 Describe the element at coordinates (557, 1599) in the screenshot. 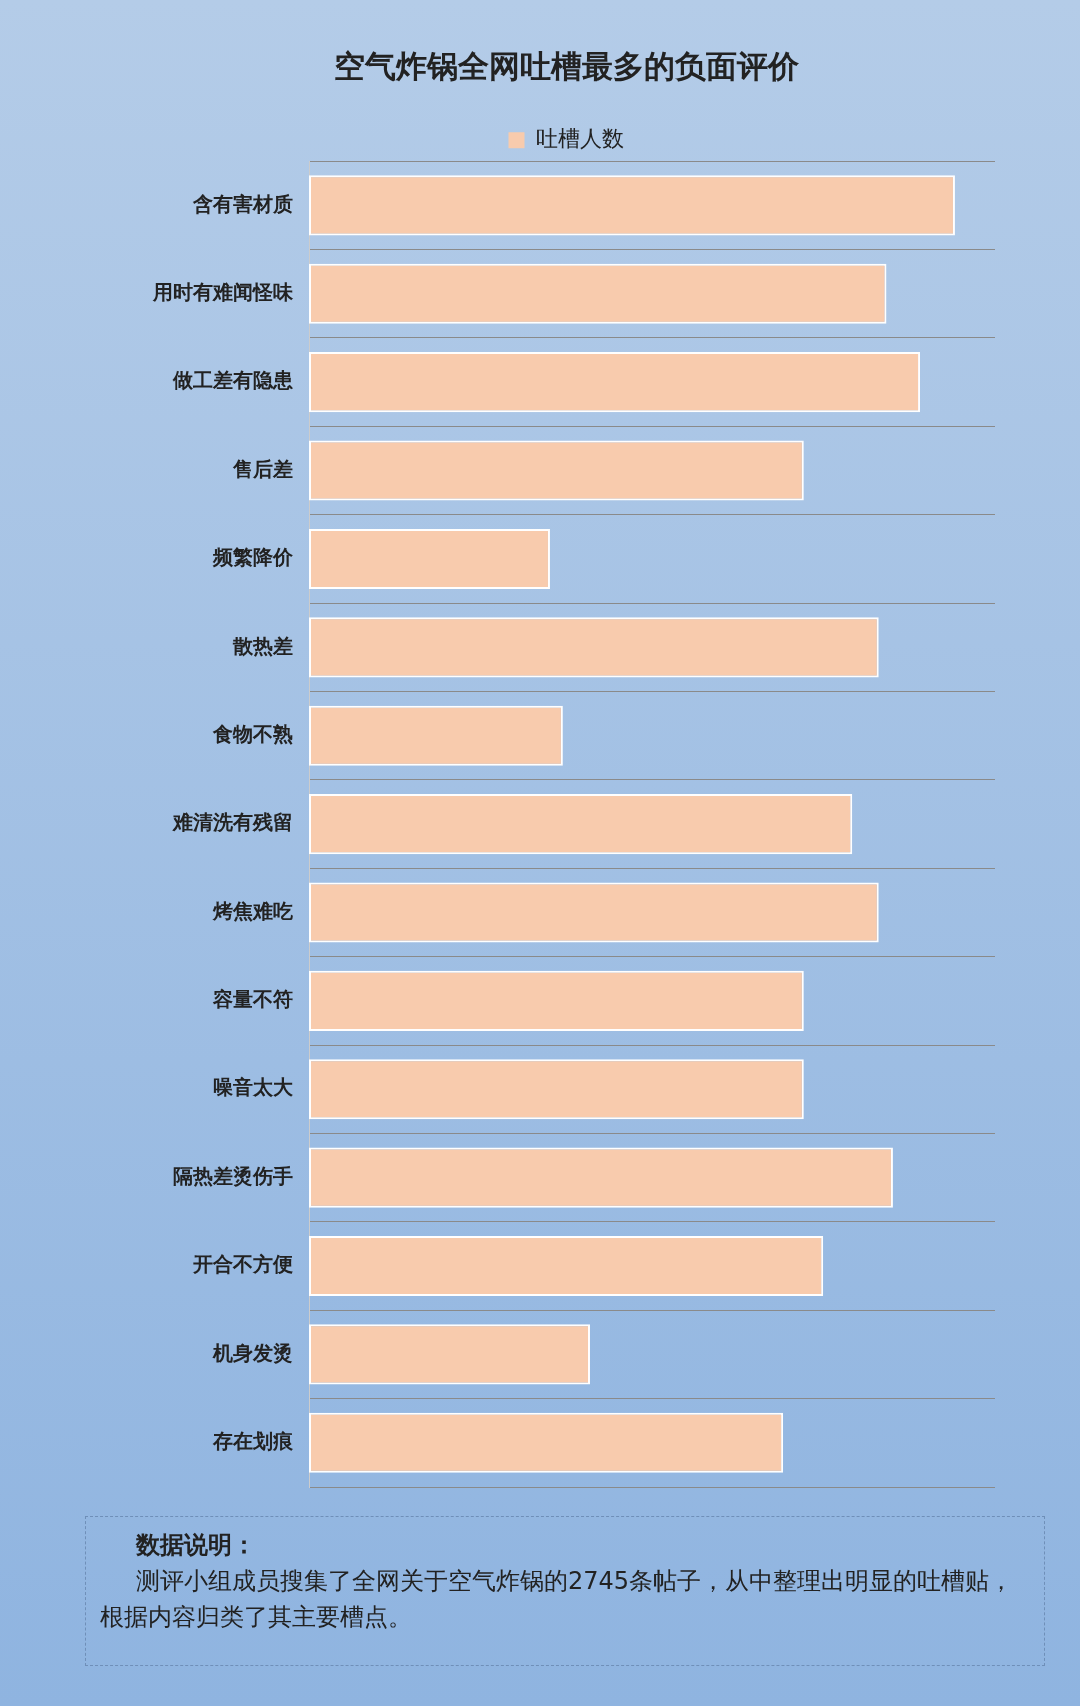

I see `text: 测评小组成员搜集了全网关于空气炸锅的2745条帖子，从中整理出明显的吐槽贴，根据内容归类了其主要槽点。` at that location.